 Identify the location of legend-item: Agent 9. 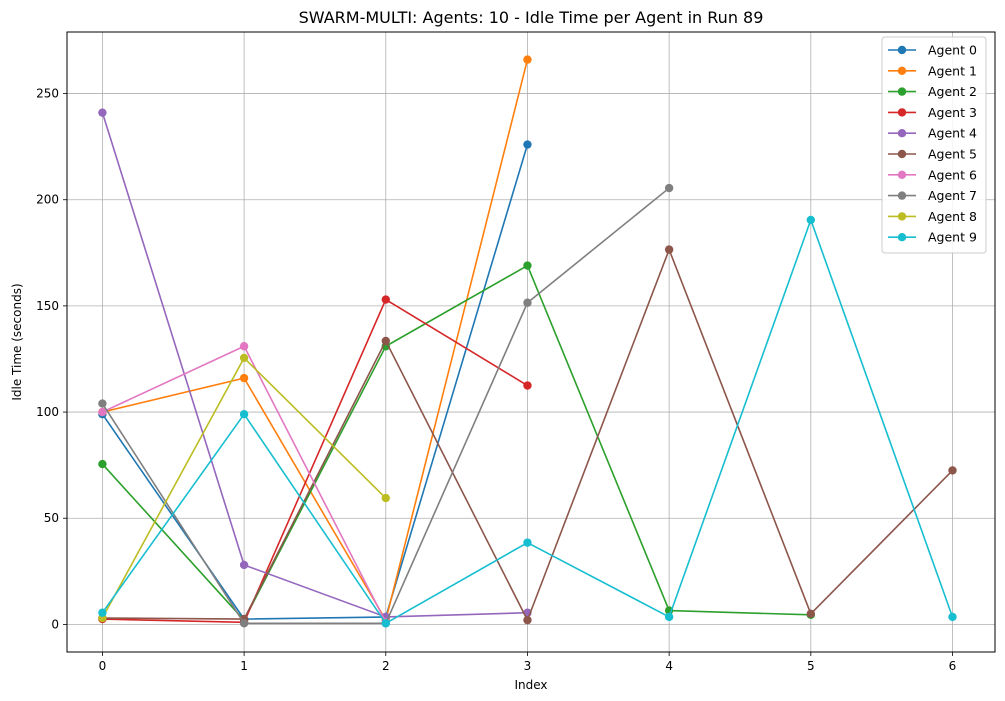
(932, 237).